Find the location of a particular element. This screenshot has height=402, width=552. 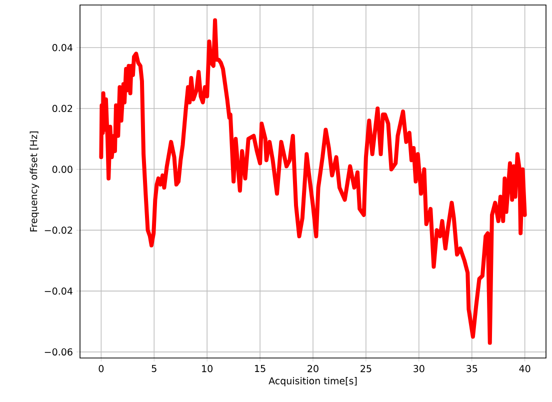

x-tick-label: 15 is located at coordinates (260, 368).